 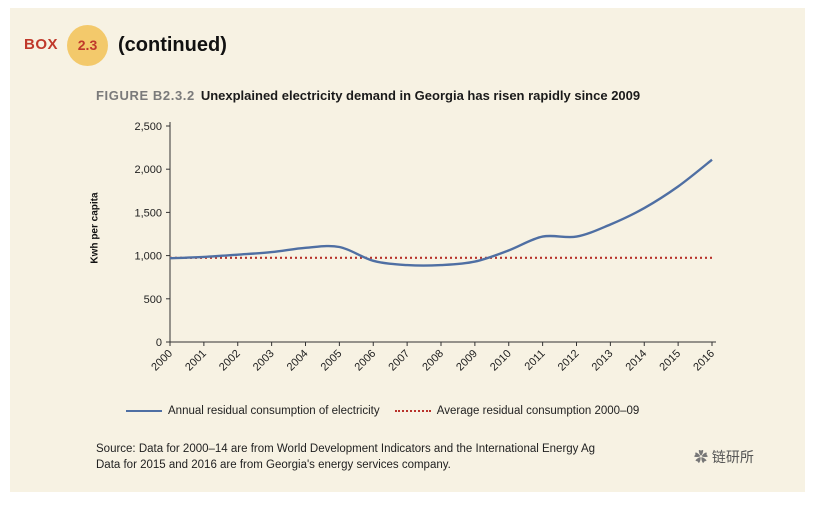 What do you see at coordinates (196, 361) in the screenshot?
I see `x-tick-label: 2001` at bounding box center [196, 361].